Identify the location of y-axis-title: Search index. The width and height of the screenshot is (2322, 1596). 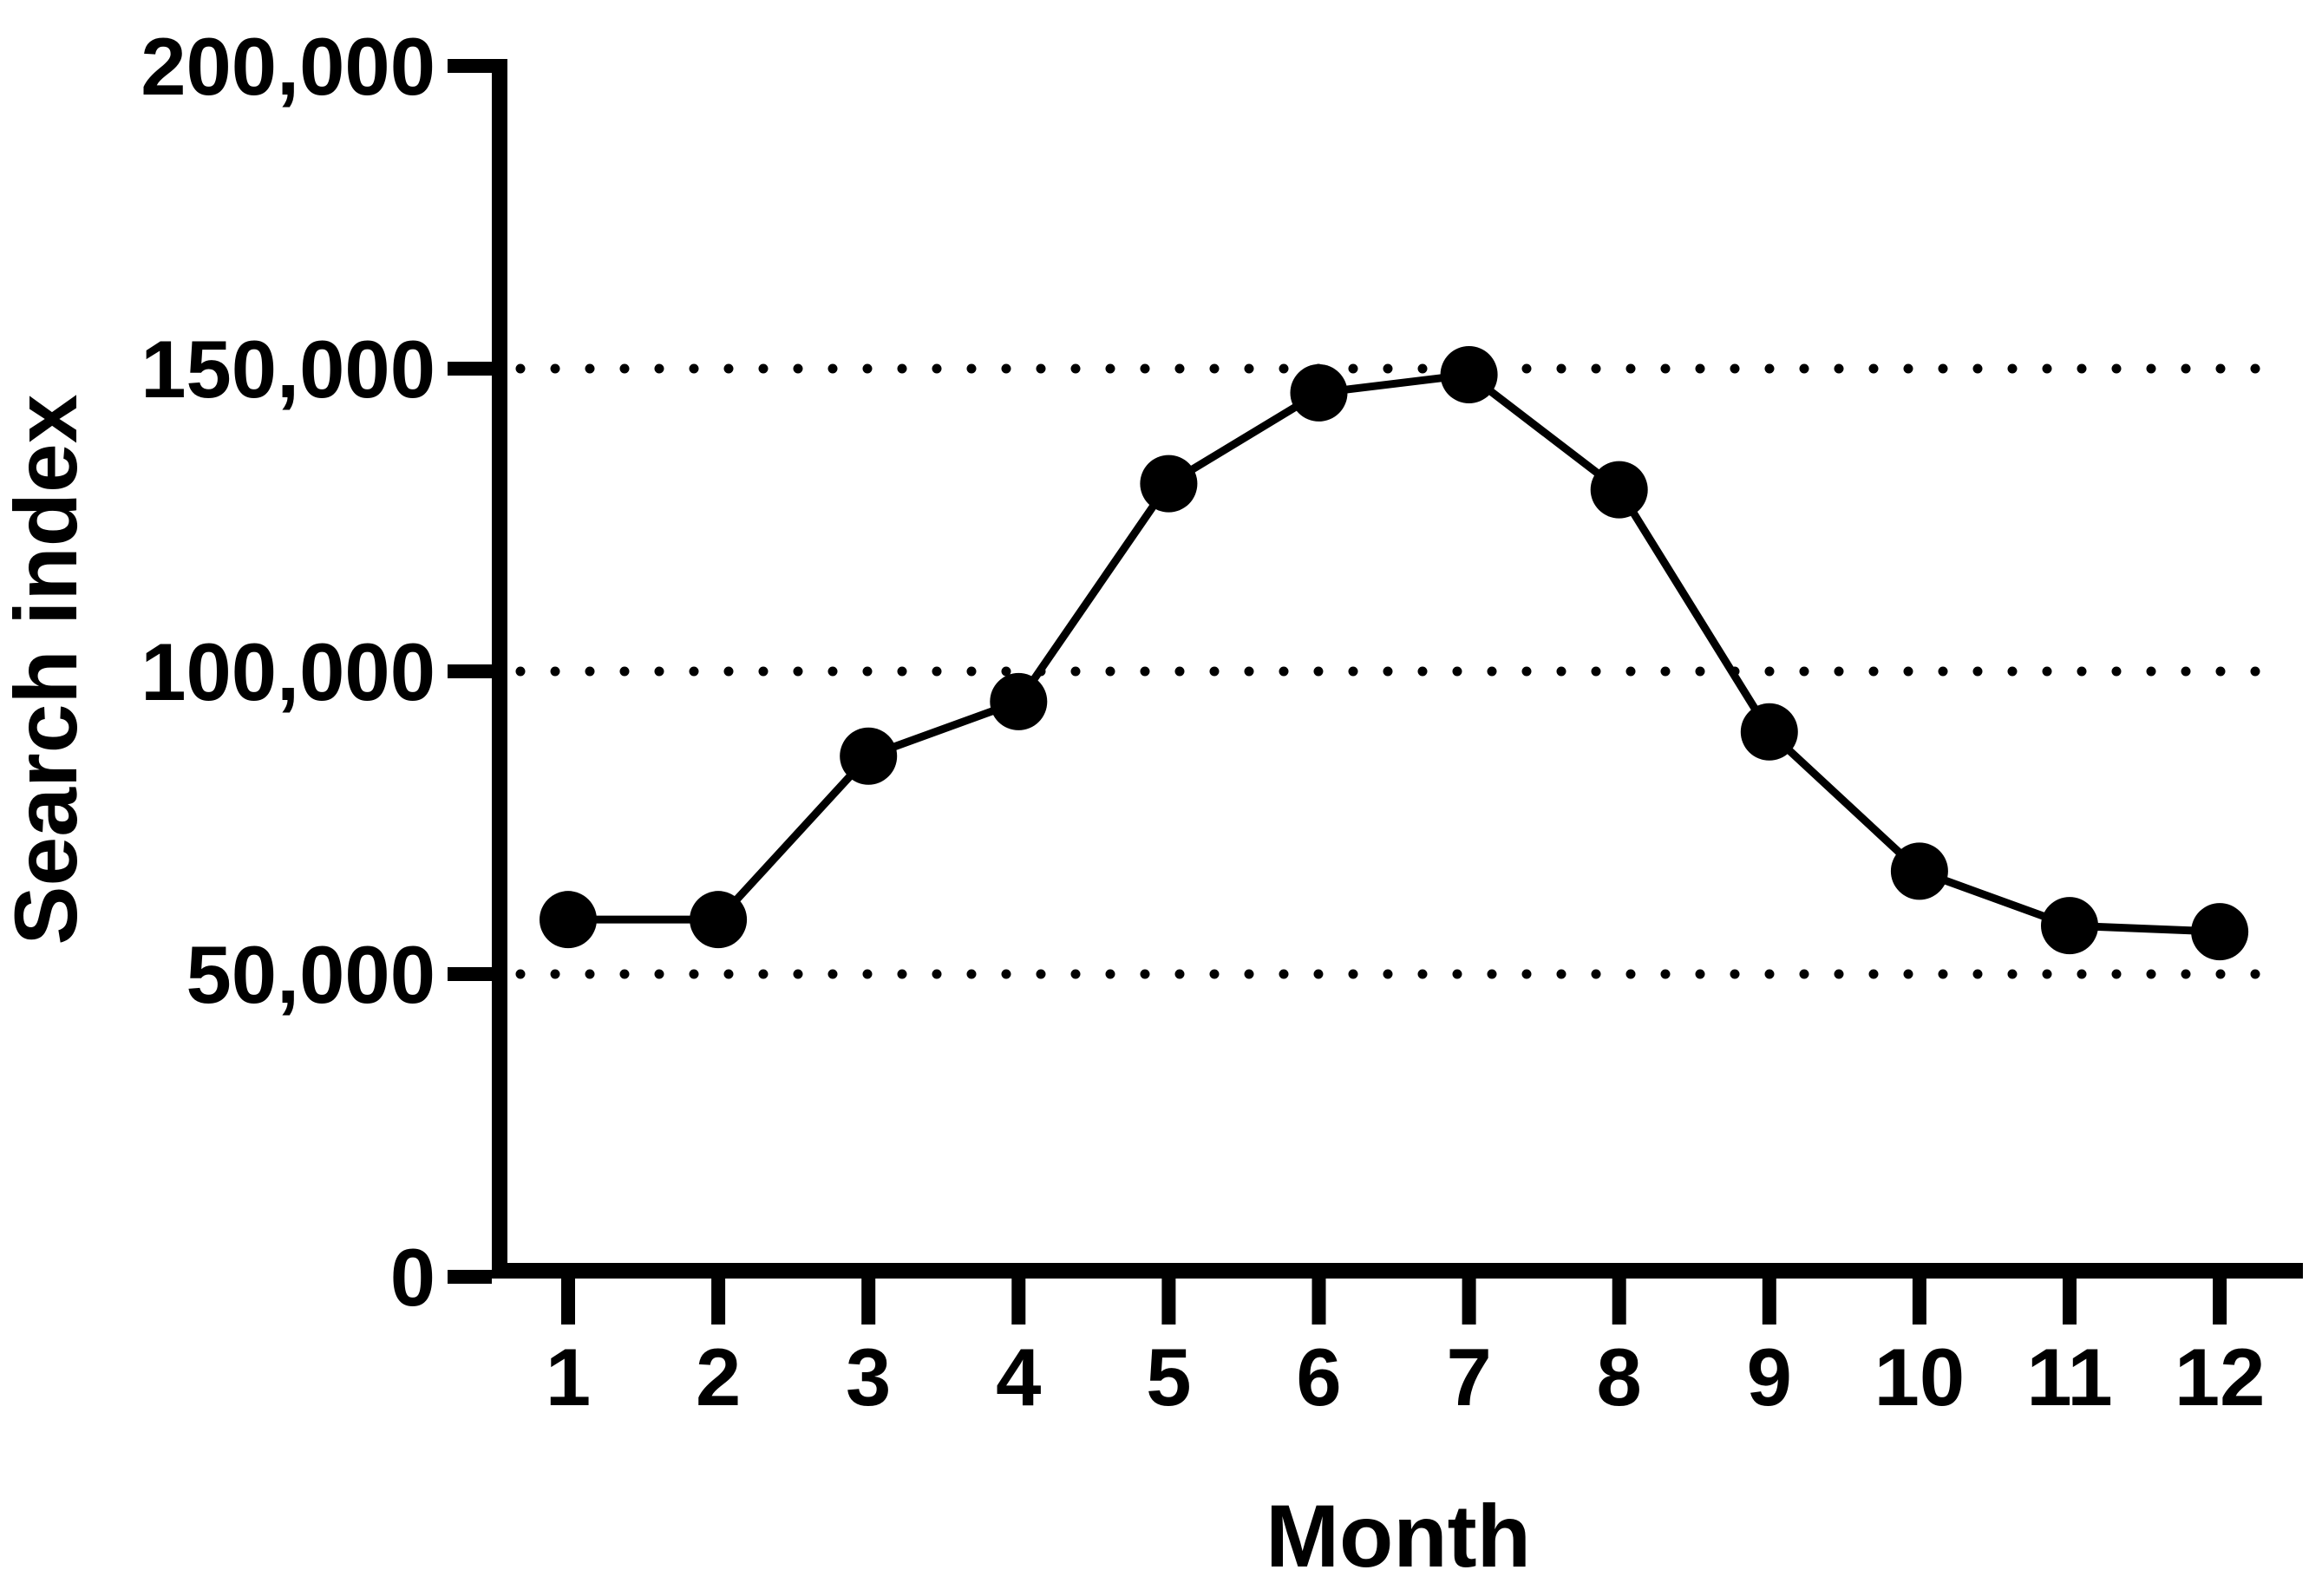
(47, 670).